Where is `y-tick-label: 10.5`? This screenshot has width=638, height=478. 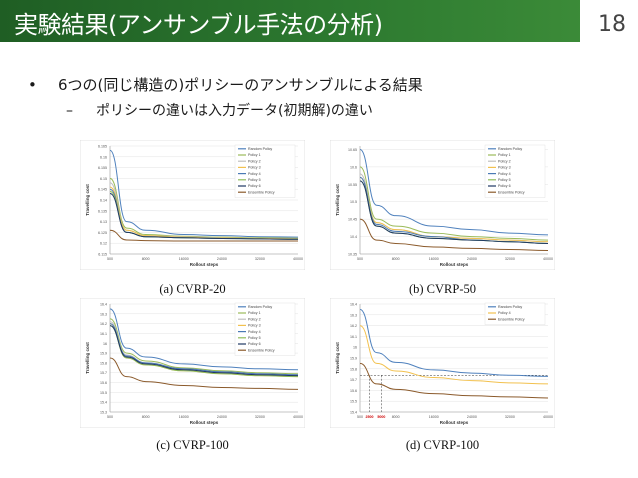 y-tick-label: 10.5 is located at coordinates (353, 202).